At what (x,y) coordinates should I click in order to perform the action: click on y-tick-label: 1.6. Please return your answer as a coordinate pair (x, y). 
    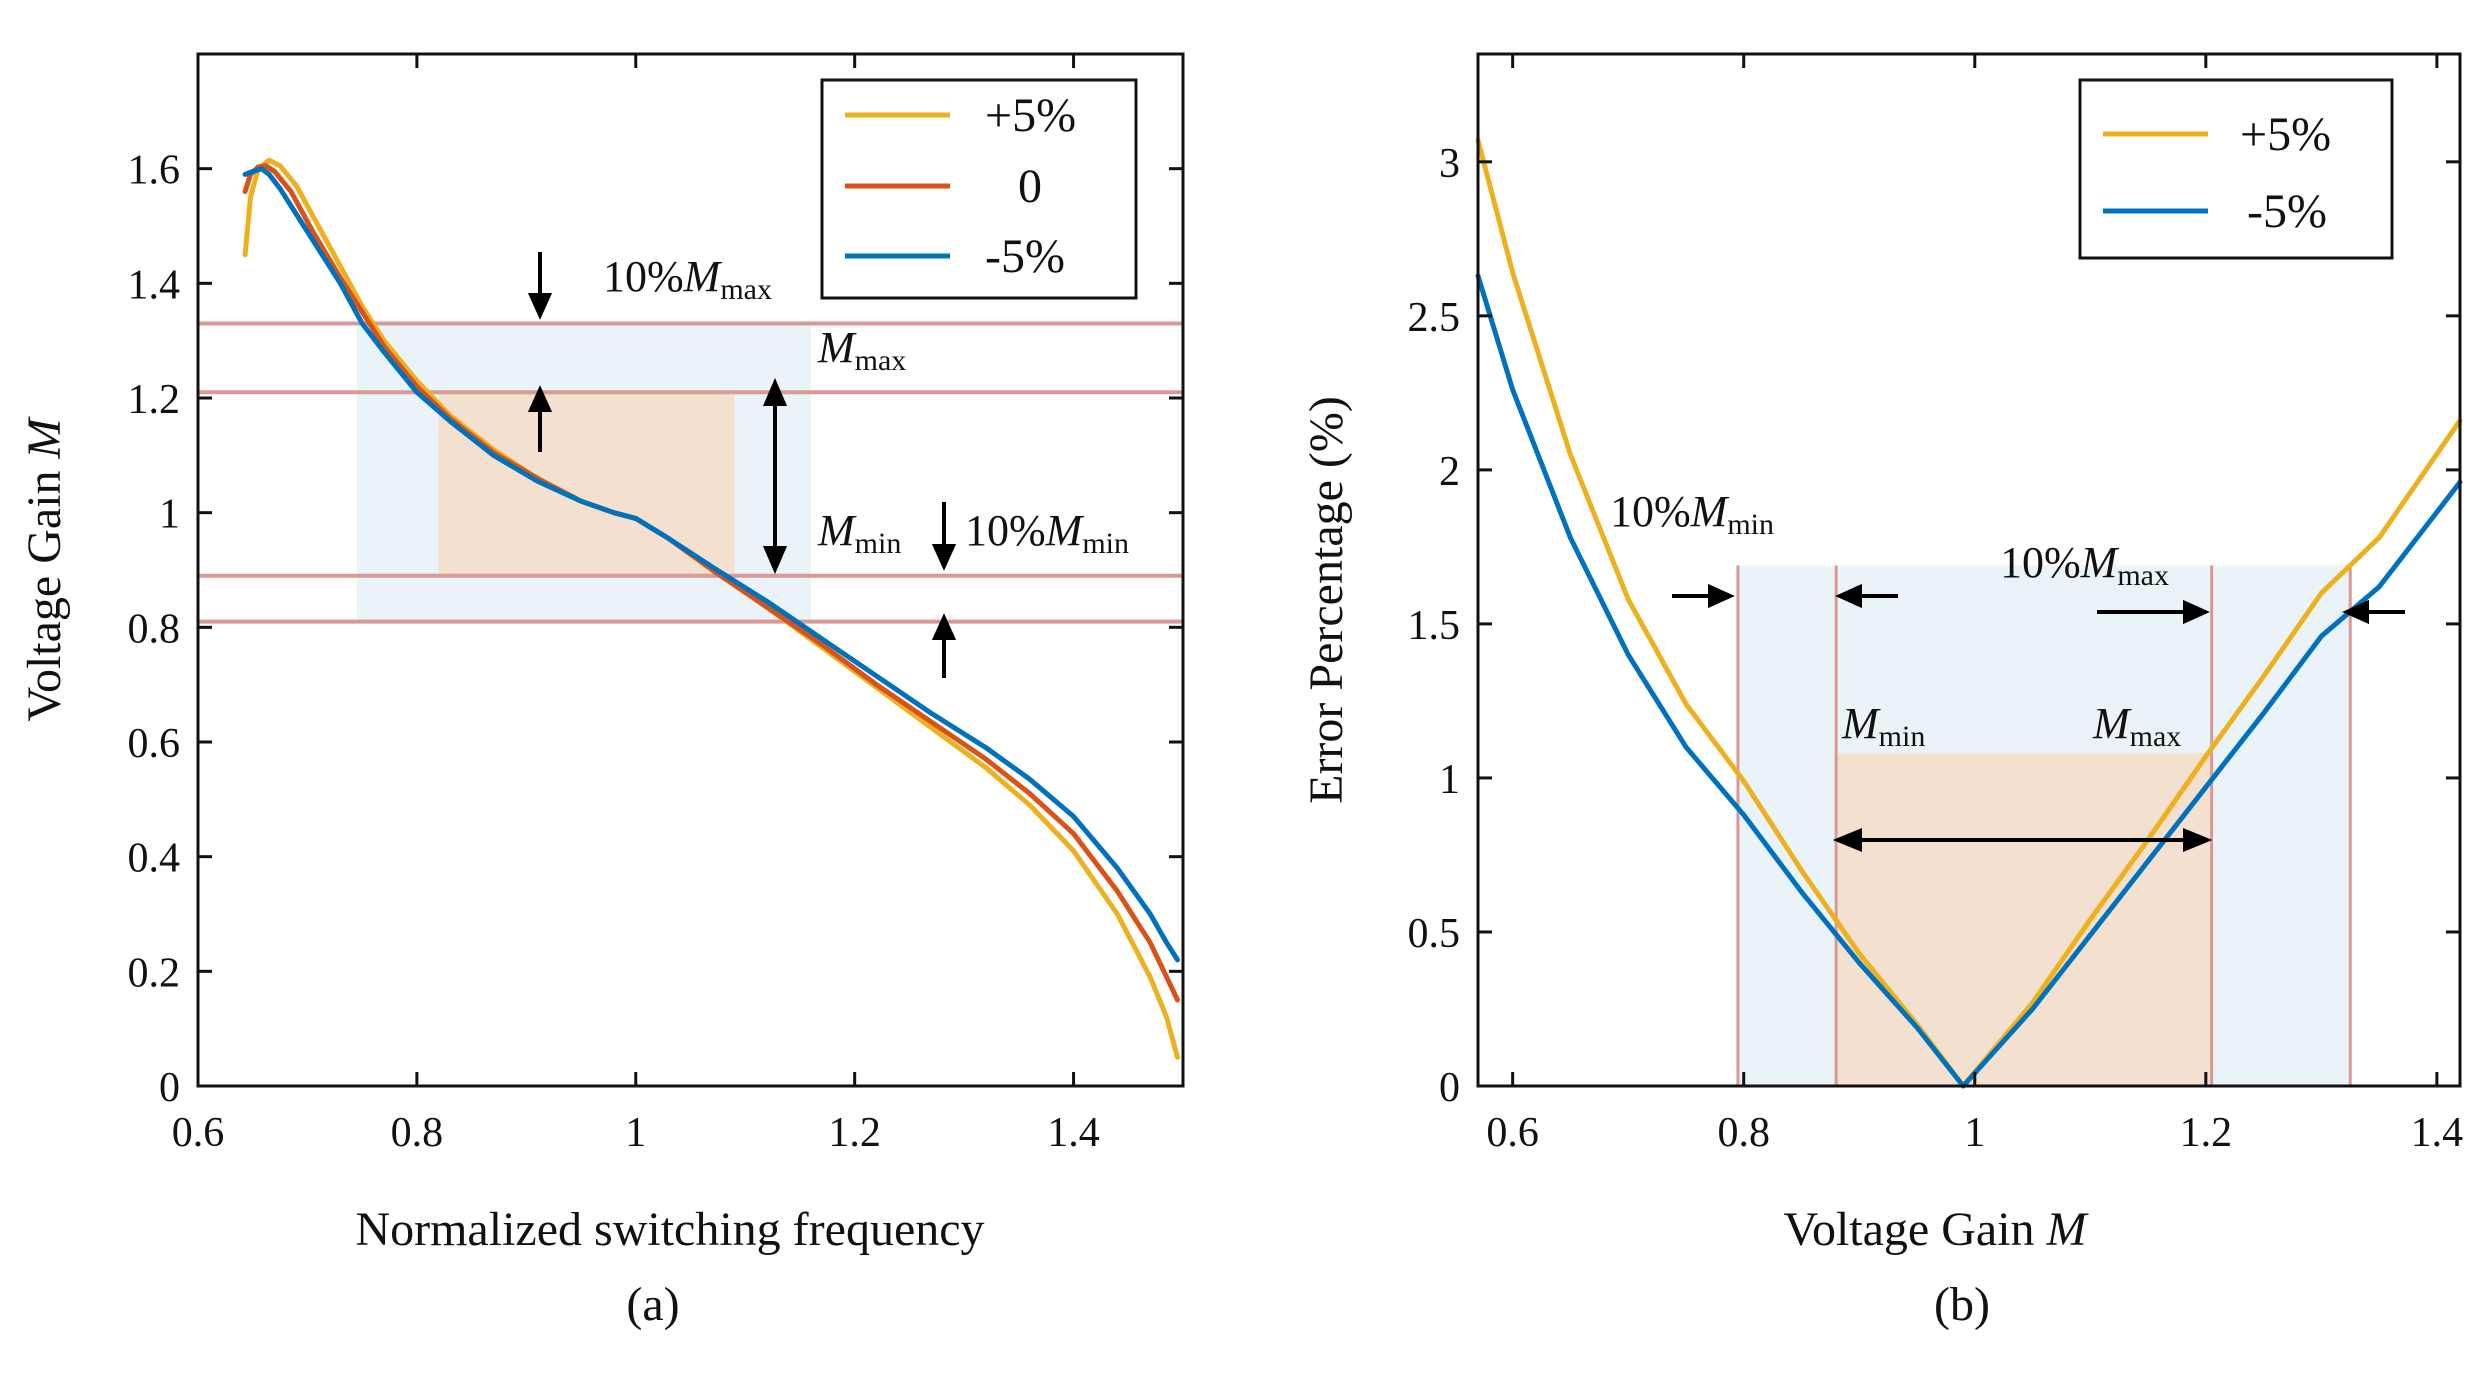
    Looking at the image, I should click on (154, 171).